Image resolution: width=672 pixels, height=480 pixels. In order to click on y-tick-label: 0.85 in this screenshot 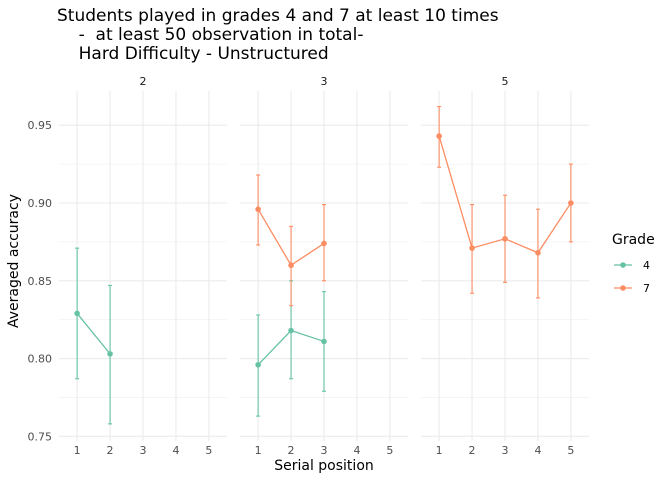, I will do `click(40, 281)`.